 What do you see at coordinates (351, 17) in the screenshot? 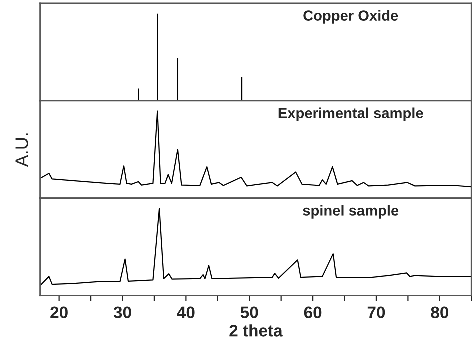
I see `chart-title: Copper Oxide` at bounding box center [351, 17].